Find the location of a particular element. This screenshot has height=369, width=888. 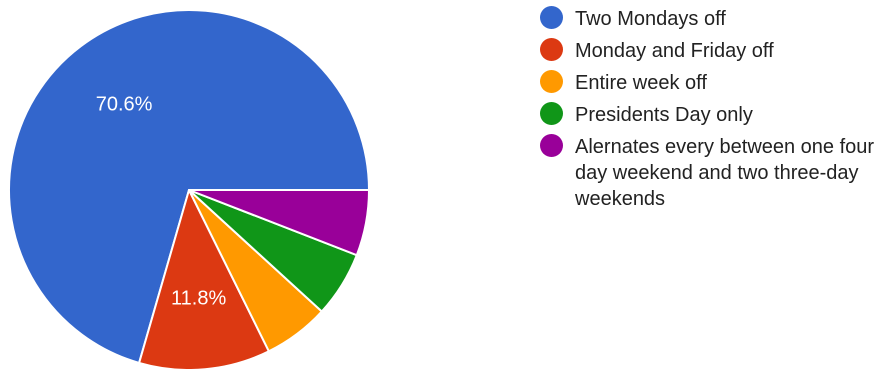

legend-label: Presidents Day only is located at coordinates (664, 115).